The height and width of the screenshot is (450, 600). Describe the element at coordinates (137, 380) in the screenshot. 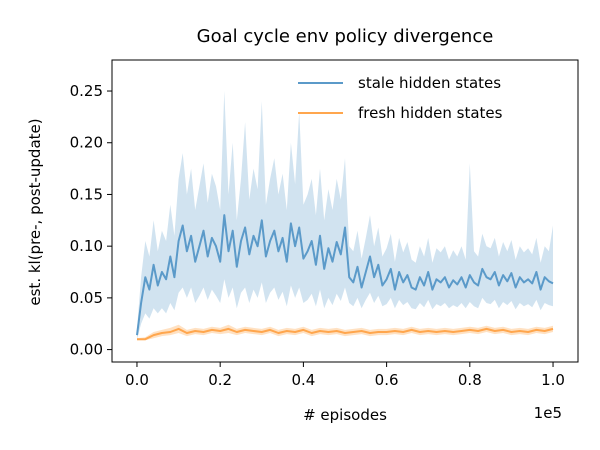

I see `x-tick-label: 0.0` at that location.